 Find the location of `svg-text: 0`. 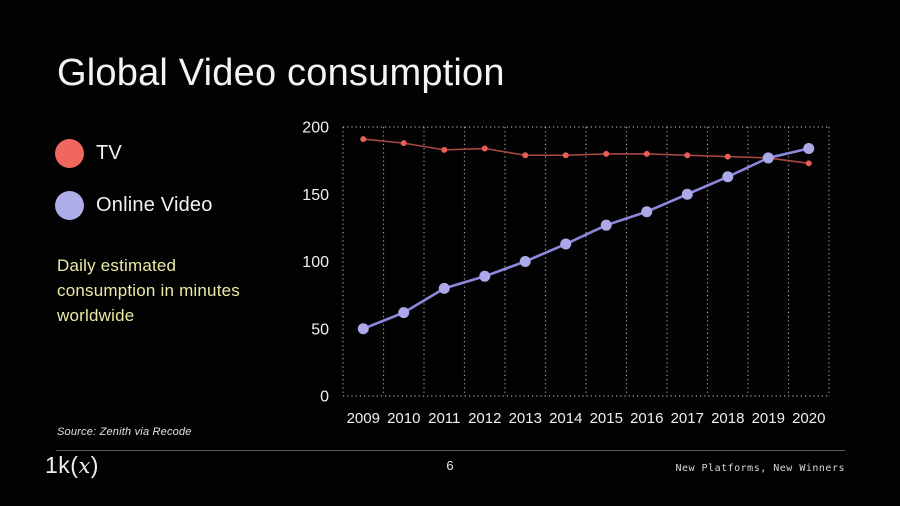

svg-text: 0 is located at coordinates (324, 397).